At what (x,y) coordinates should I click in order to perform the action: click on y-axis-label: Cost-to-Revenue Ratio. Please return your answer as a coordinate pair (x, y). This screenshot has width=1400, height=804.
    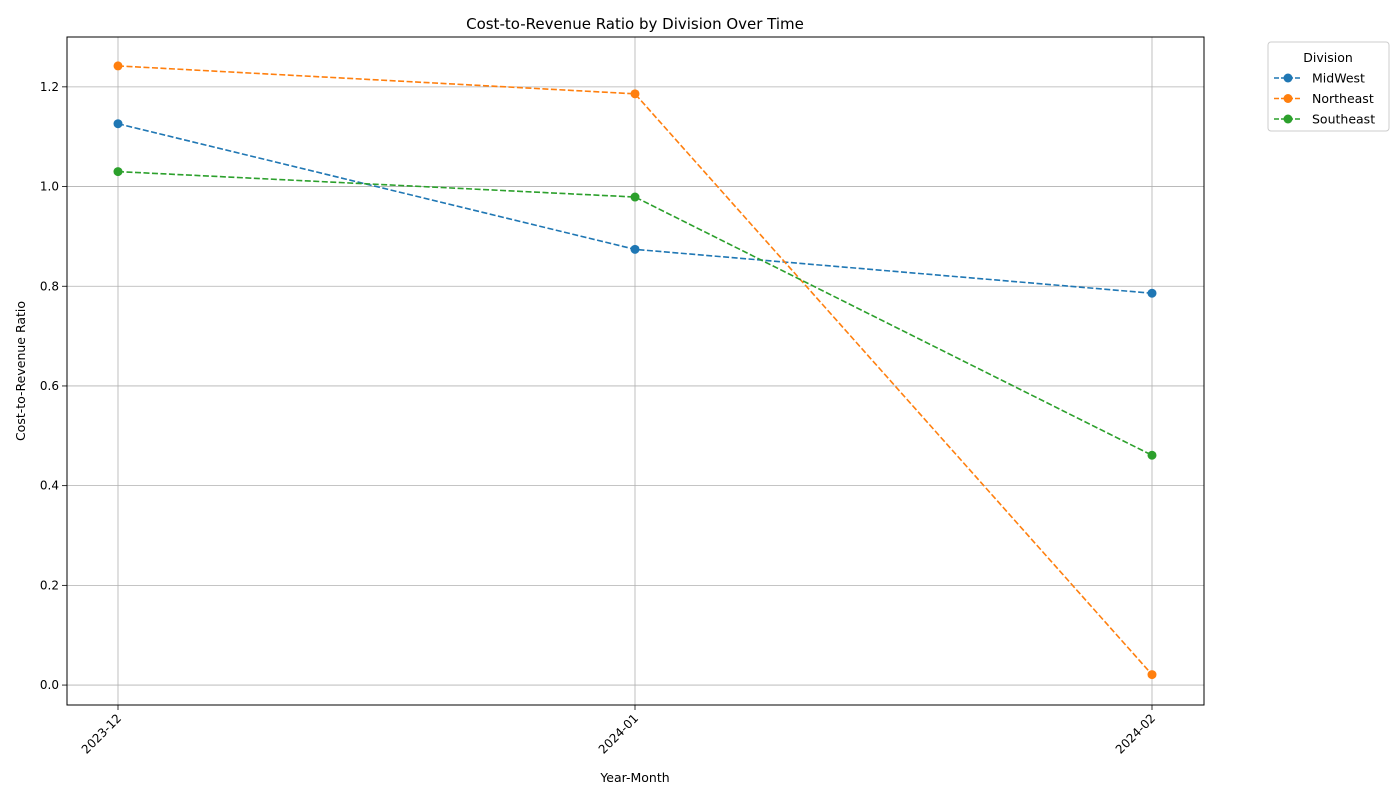
    Looking at the image, I should click on (20, 371).